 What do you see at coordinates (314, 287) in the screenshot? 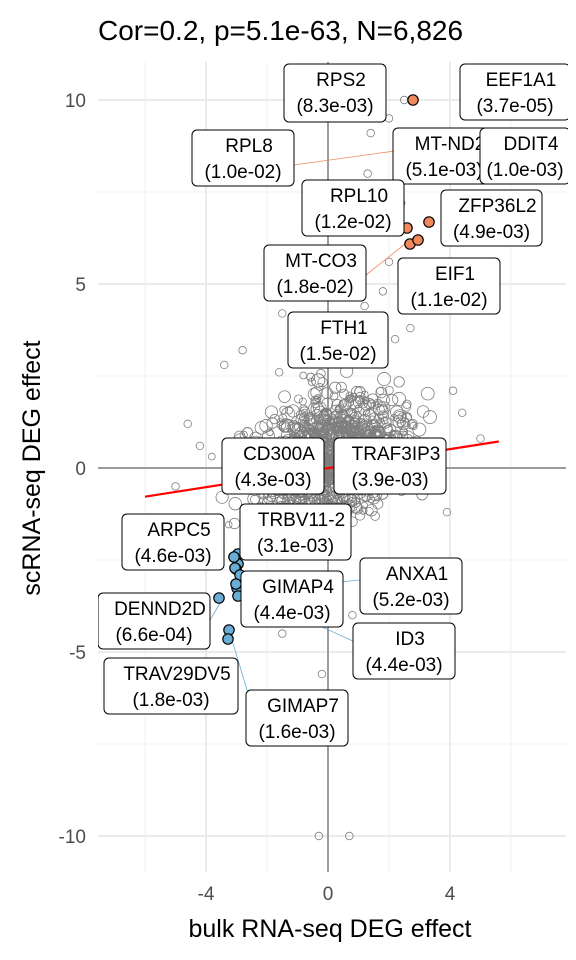
I see `gene-label-pvalue: (1.8e-02)` at bounding box center [314, 287].